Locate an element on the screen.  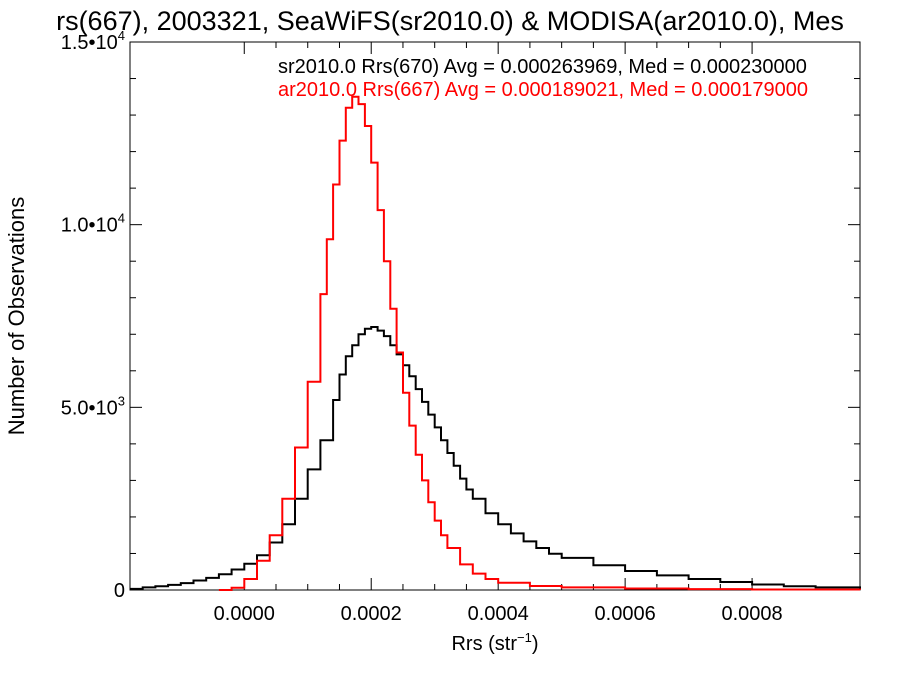
x-tick-label: 0.0008 is located at coordinates (752, 614).